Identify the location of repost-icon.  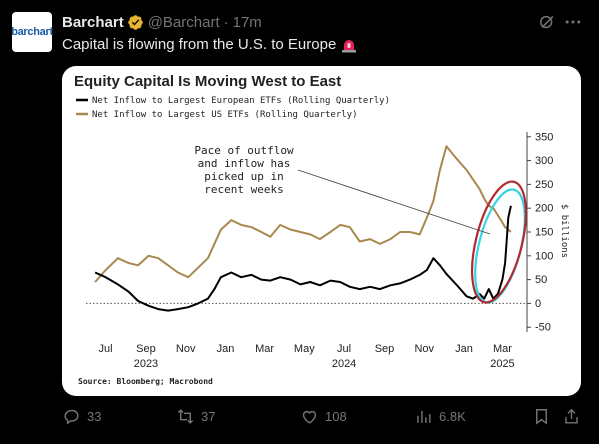
(185, 416).